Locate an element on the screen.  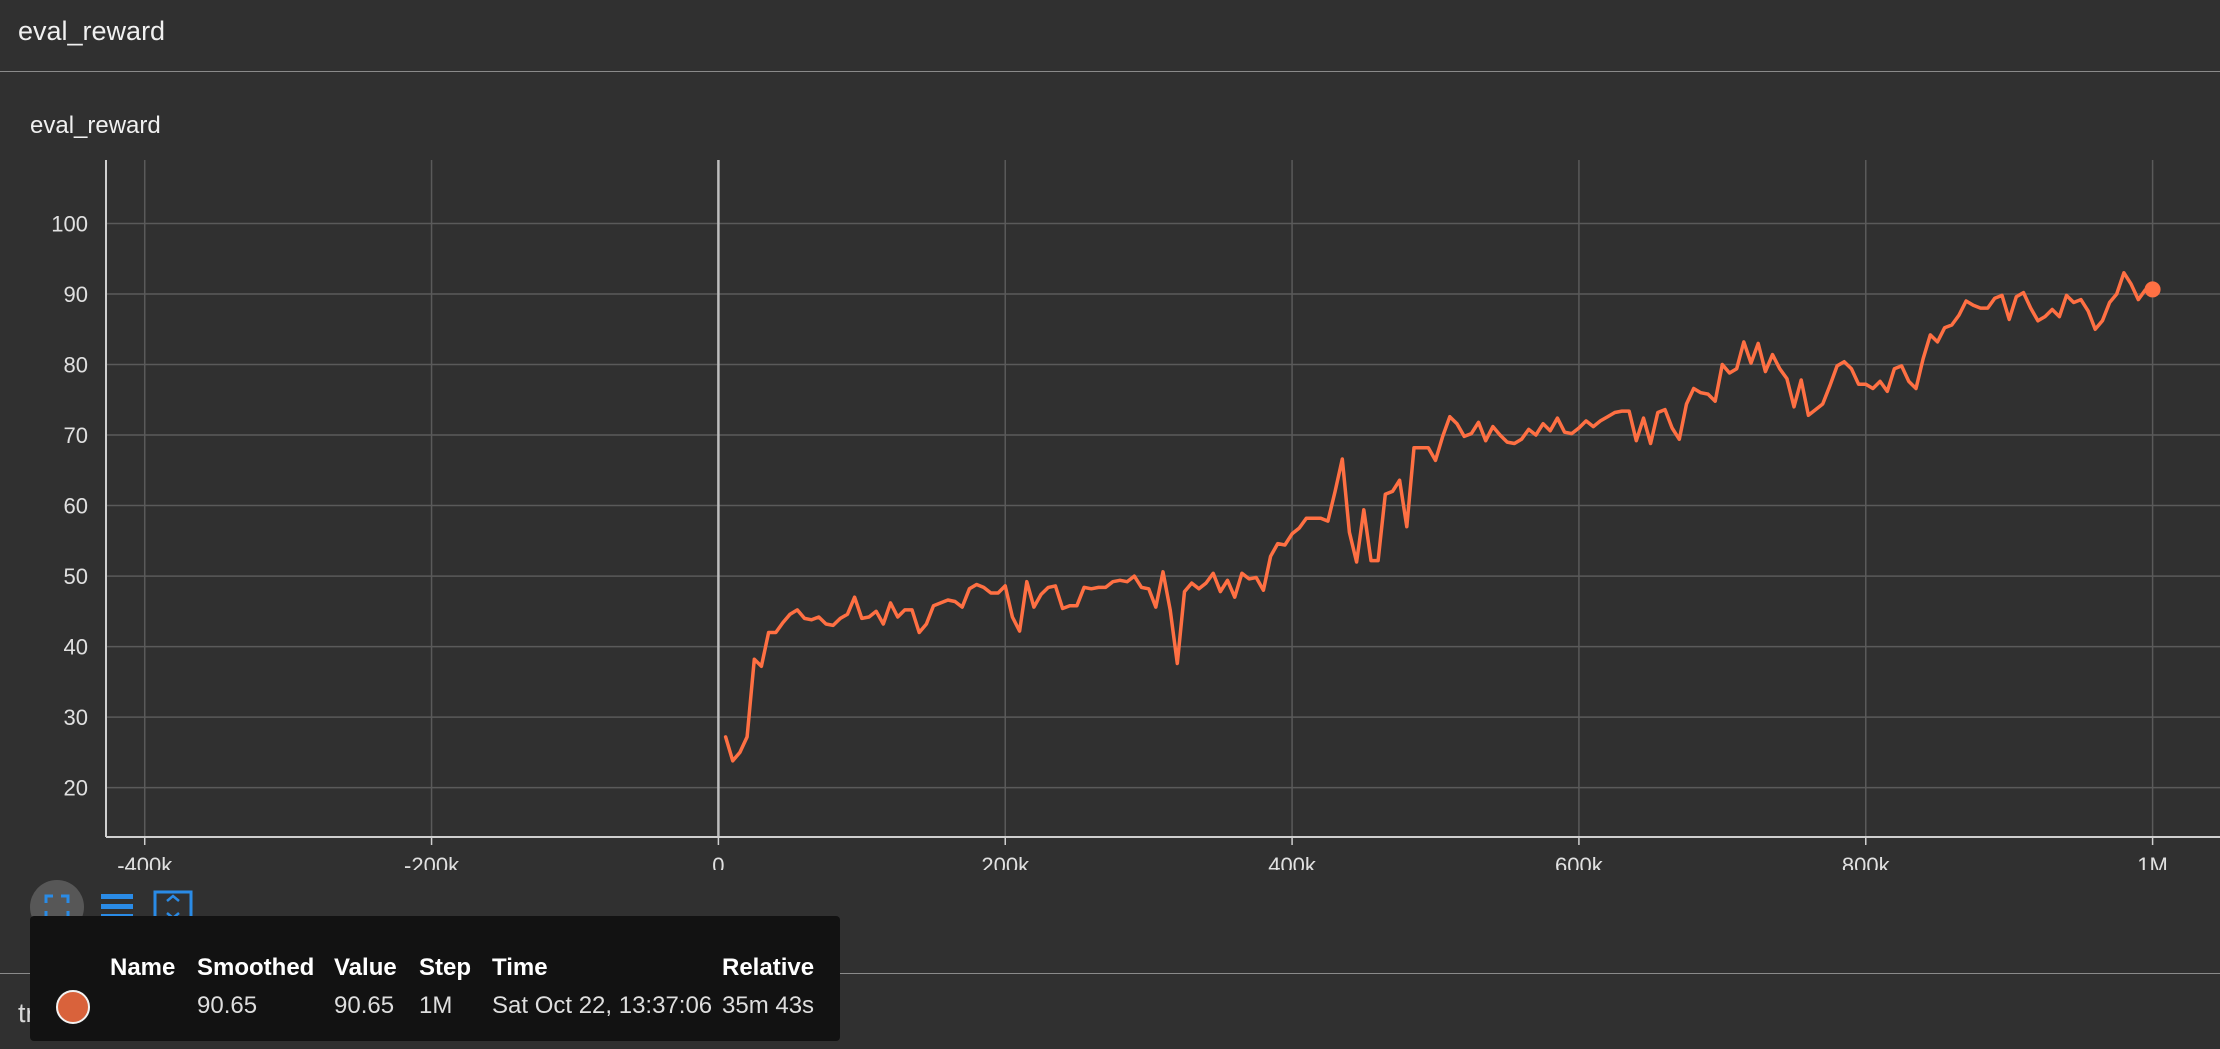
tooltip-header-name: Name is located at coordinates (143, 967).